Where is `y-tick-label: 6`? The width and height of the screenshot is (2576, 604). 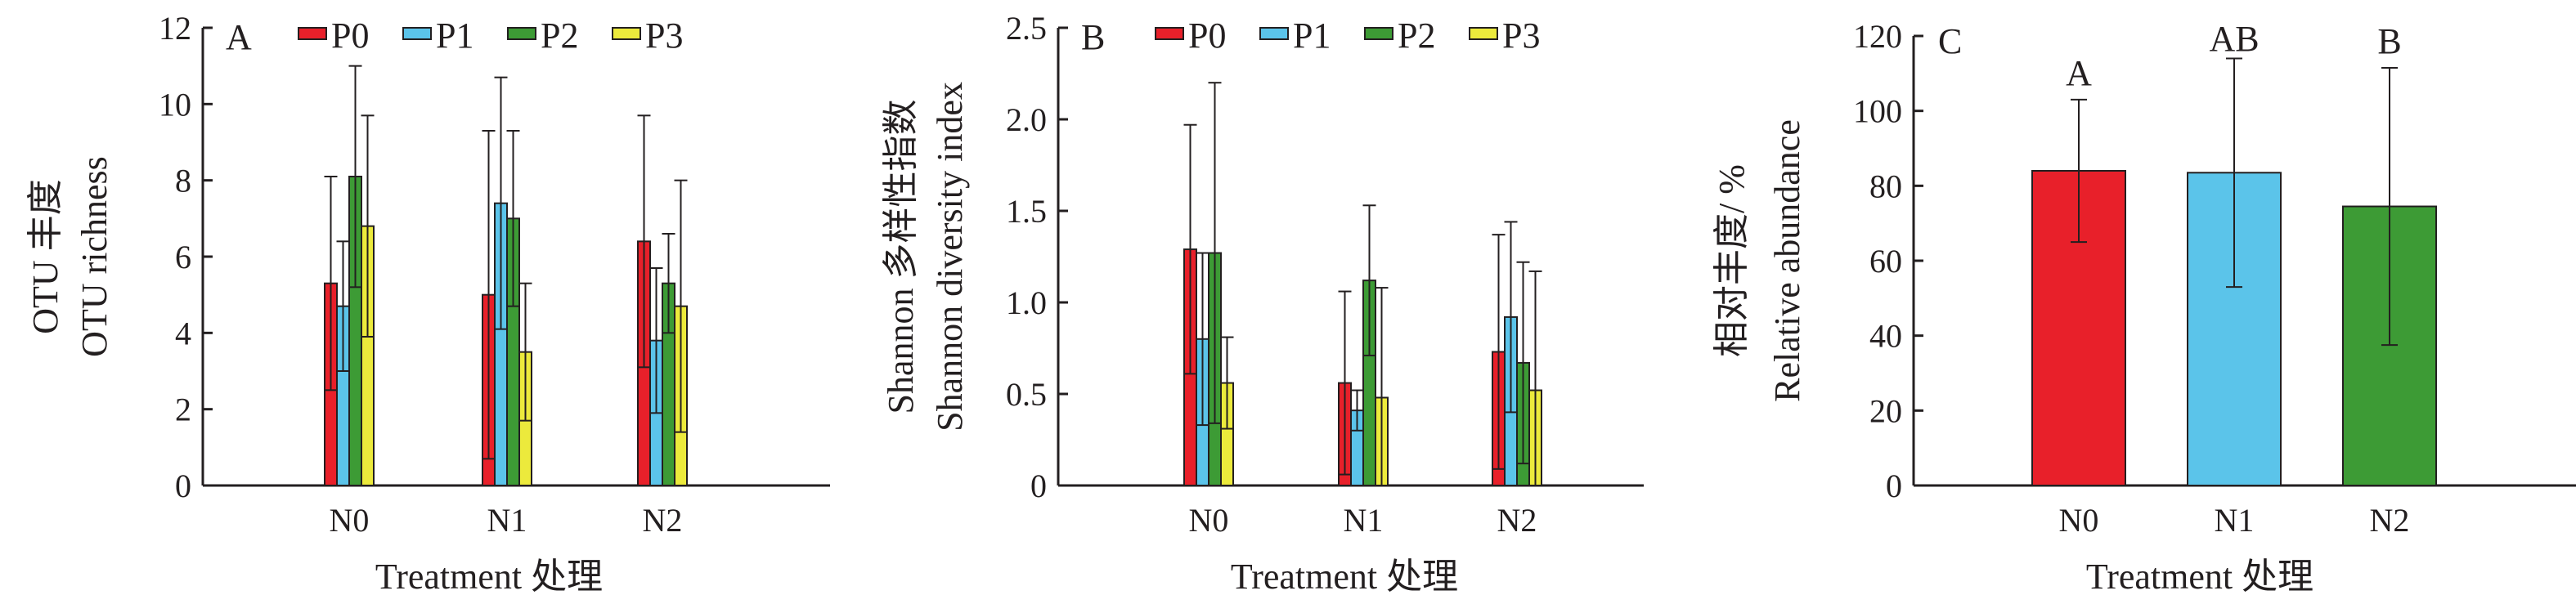 y-tick-label: 6 is located at coordinates (183, 257).